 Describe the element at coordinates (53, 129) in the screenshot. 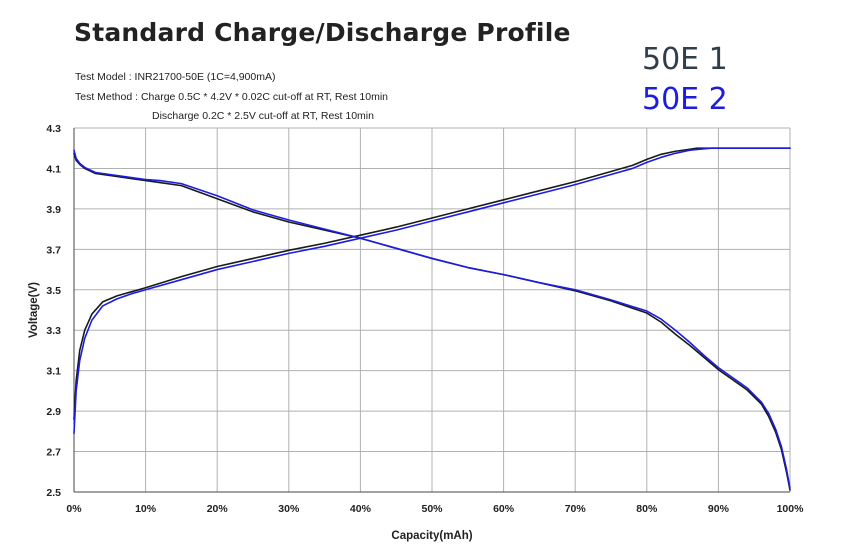

I see `y-tick-label: 4.3` at that location.